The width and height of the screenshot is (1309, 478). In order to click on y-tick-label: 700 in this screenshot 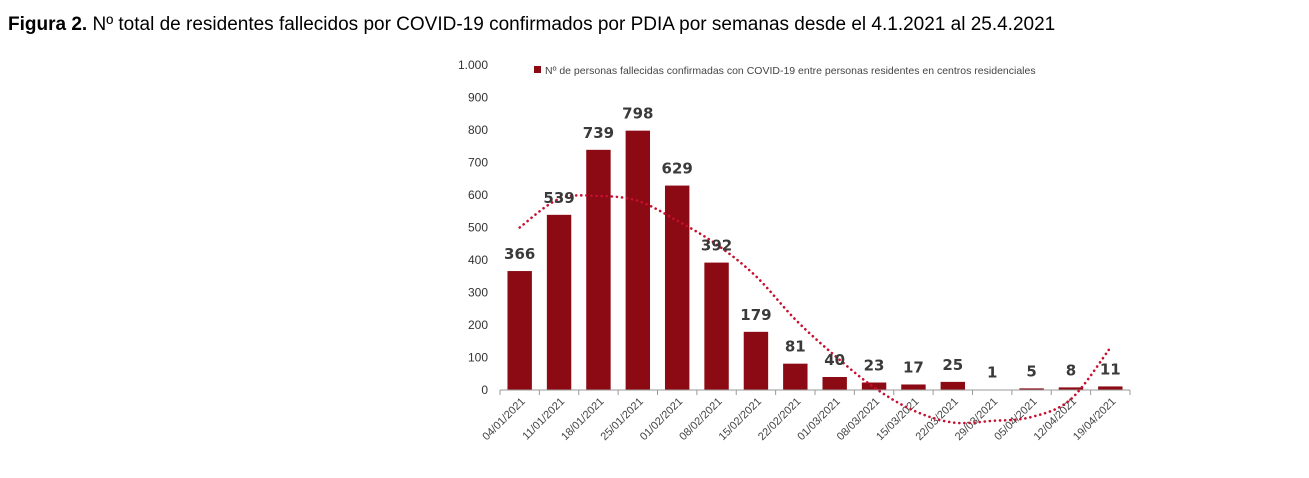, I will do `click(478, 163)`.